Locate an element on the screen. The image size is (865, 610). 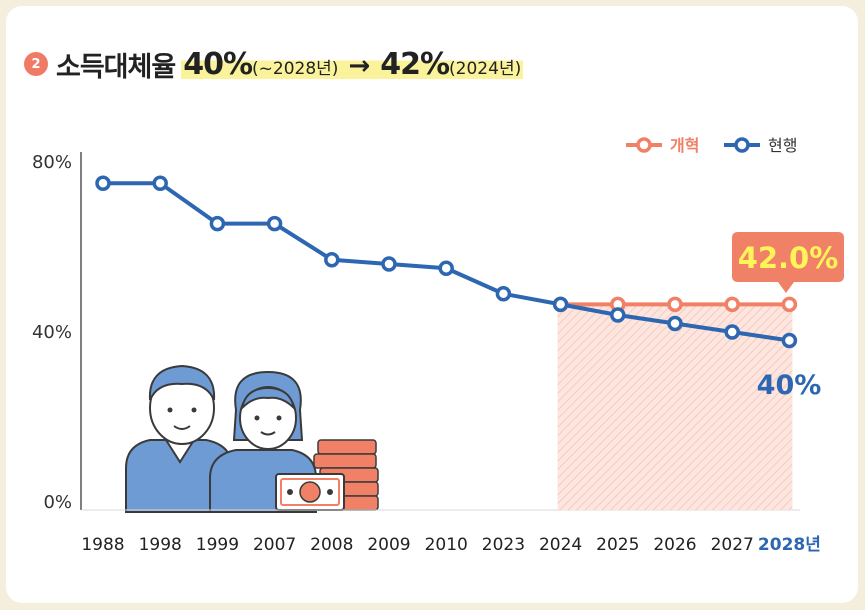
x-tick-label: 2028년 is located at coordinates (789, 545).